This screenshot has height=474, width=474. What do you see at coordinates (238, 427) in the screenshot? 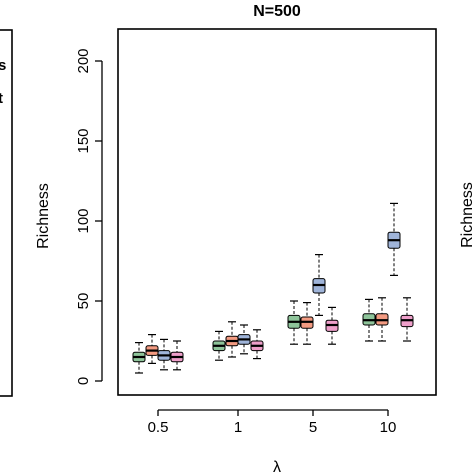
I see `x-tick-label: 1` at bounding box center [238, 427].